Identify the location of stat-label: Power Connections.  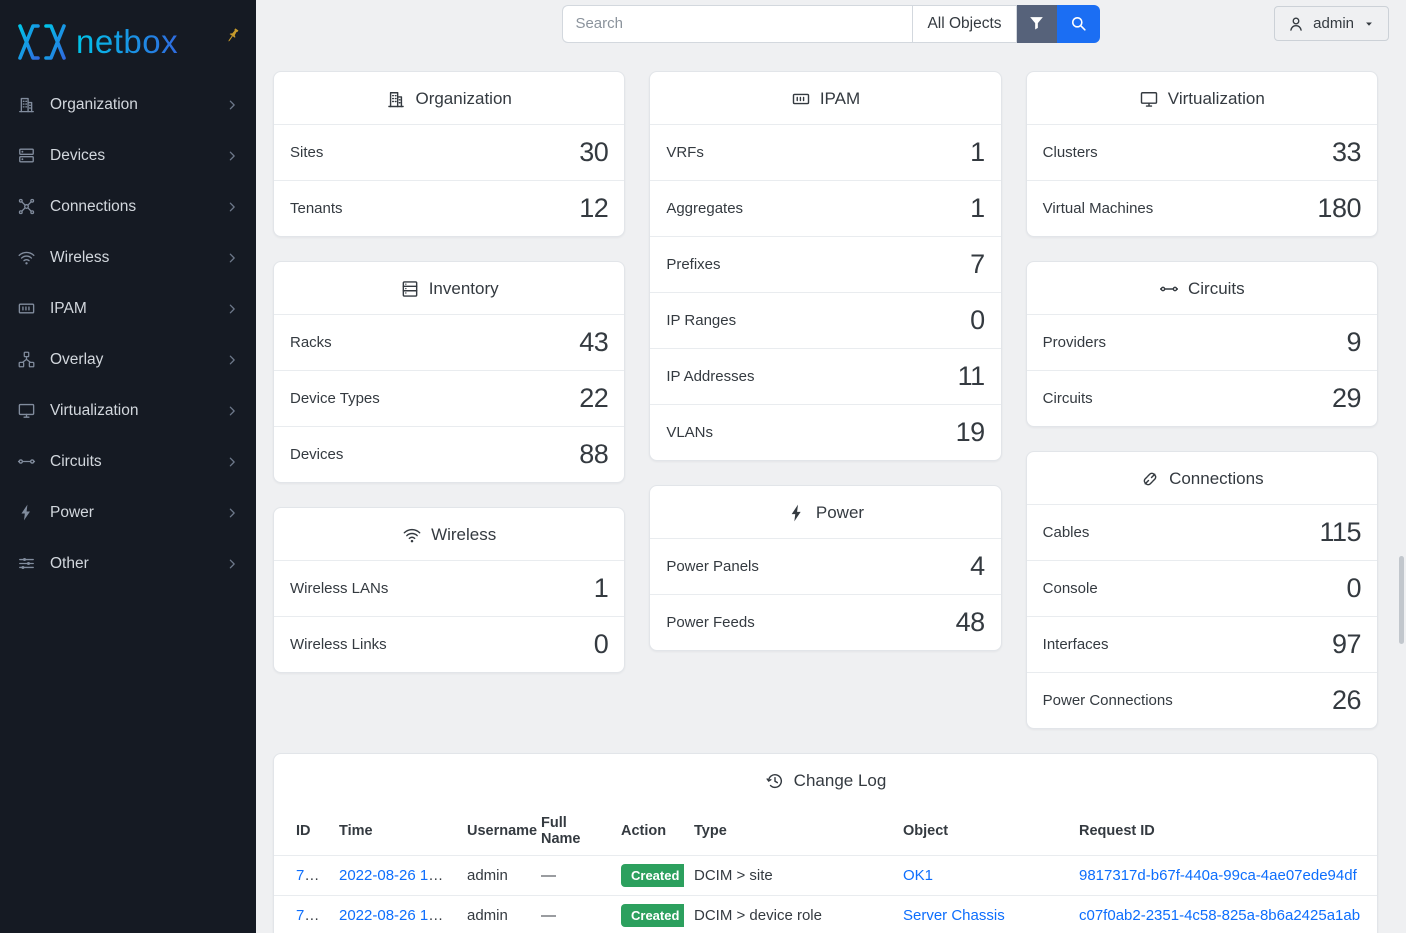
(1107, 700).